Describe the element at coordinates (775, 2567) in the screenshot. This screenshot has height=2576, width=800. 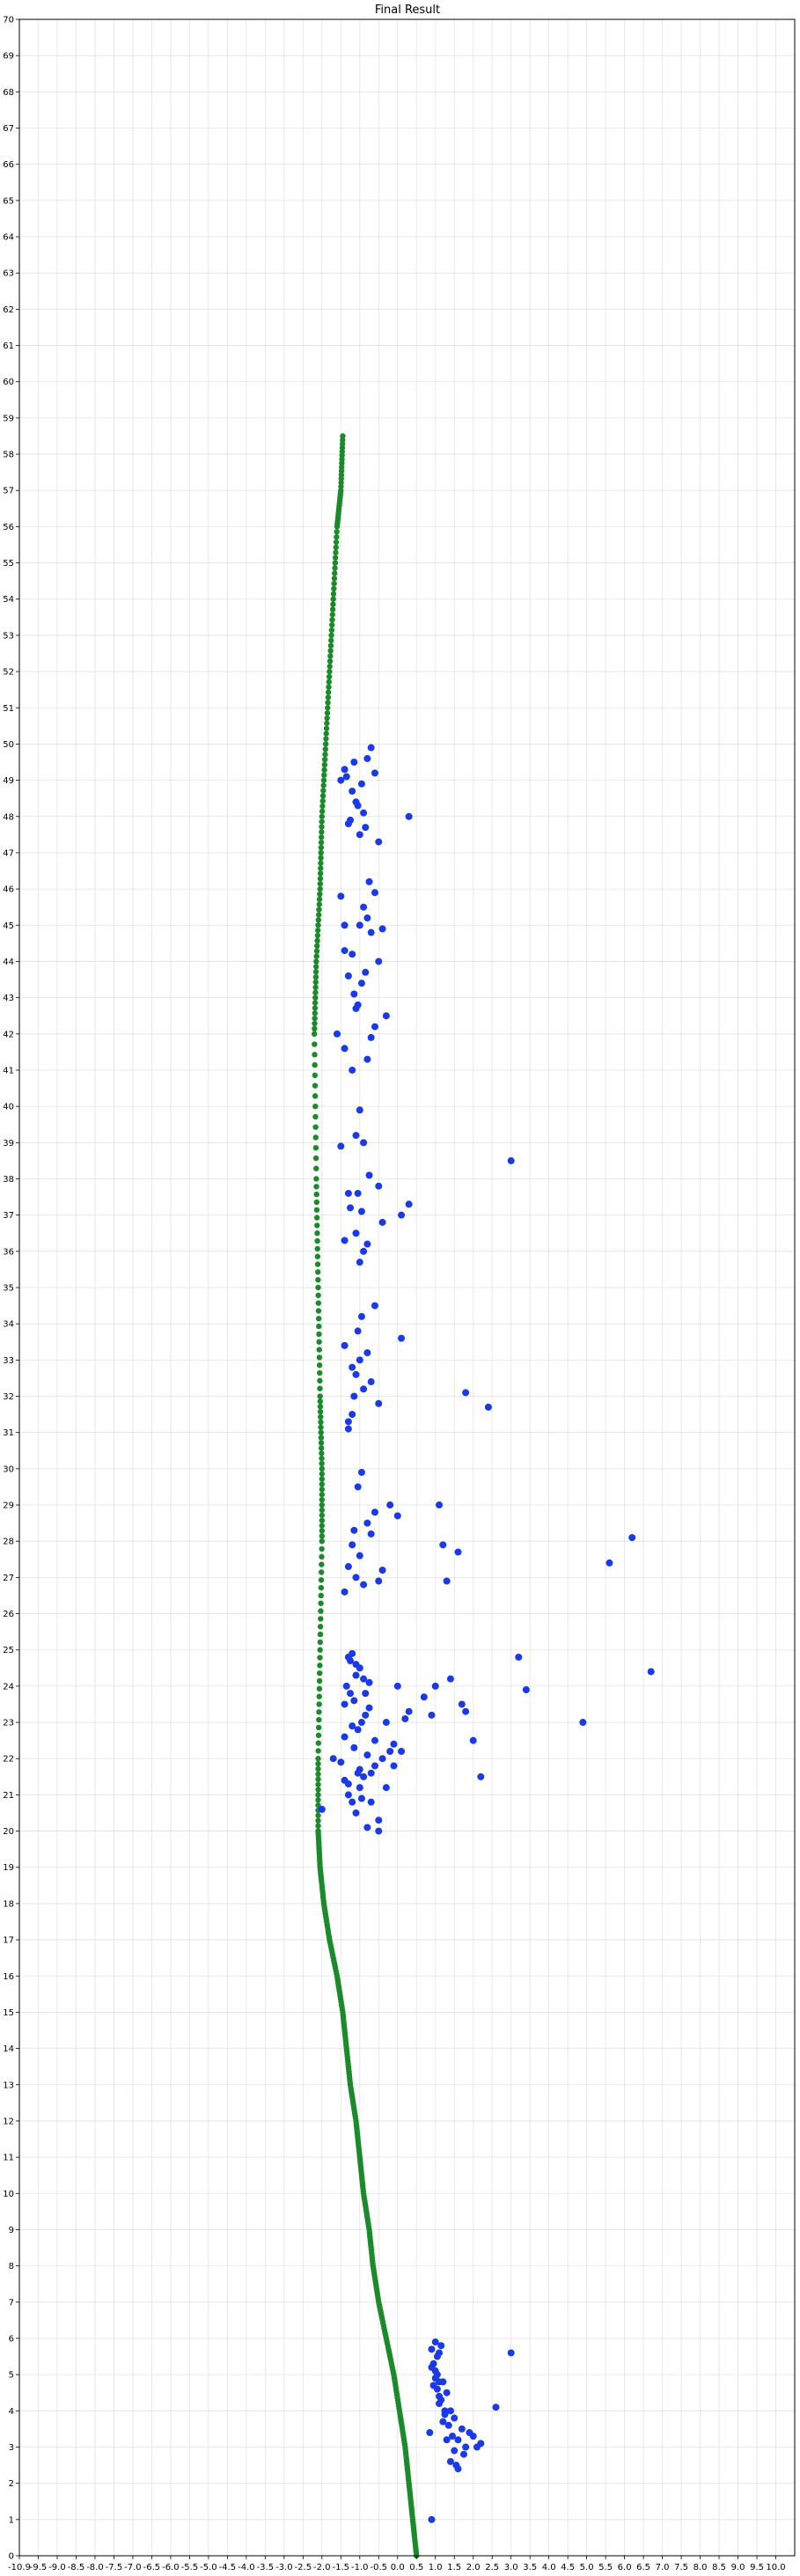
I see `x-tick-label: 10.0` at that location.